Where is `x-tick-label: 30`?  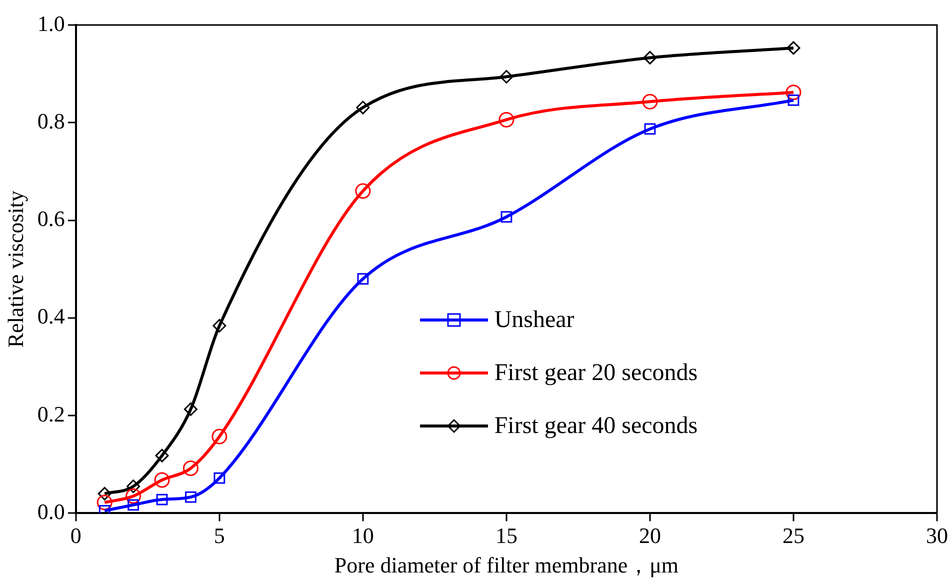 x-tick-label: 30 is located at coordinates (937, 535).